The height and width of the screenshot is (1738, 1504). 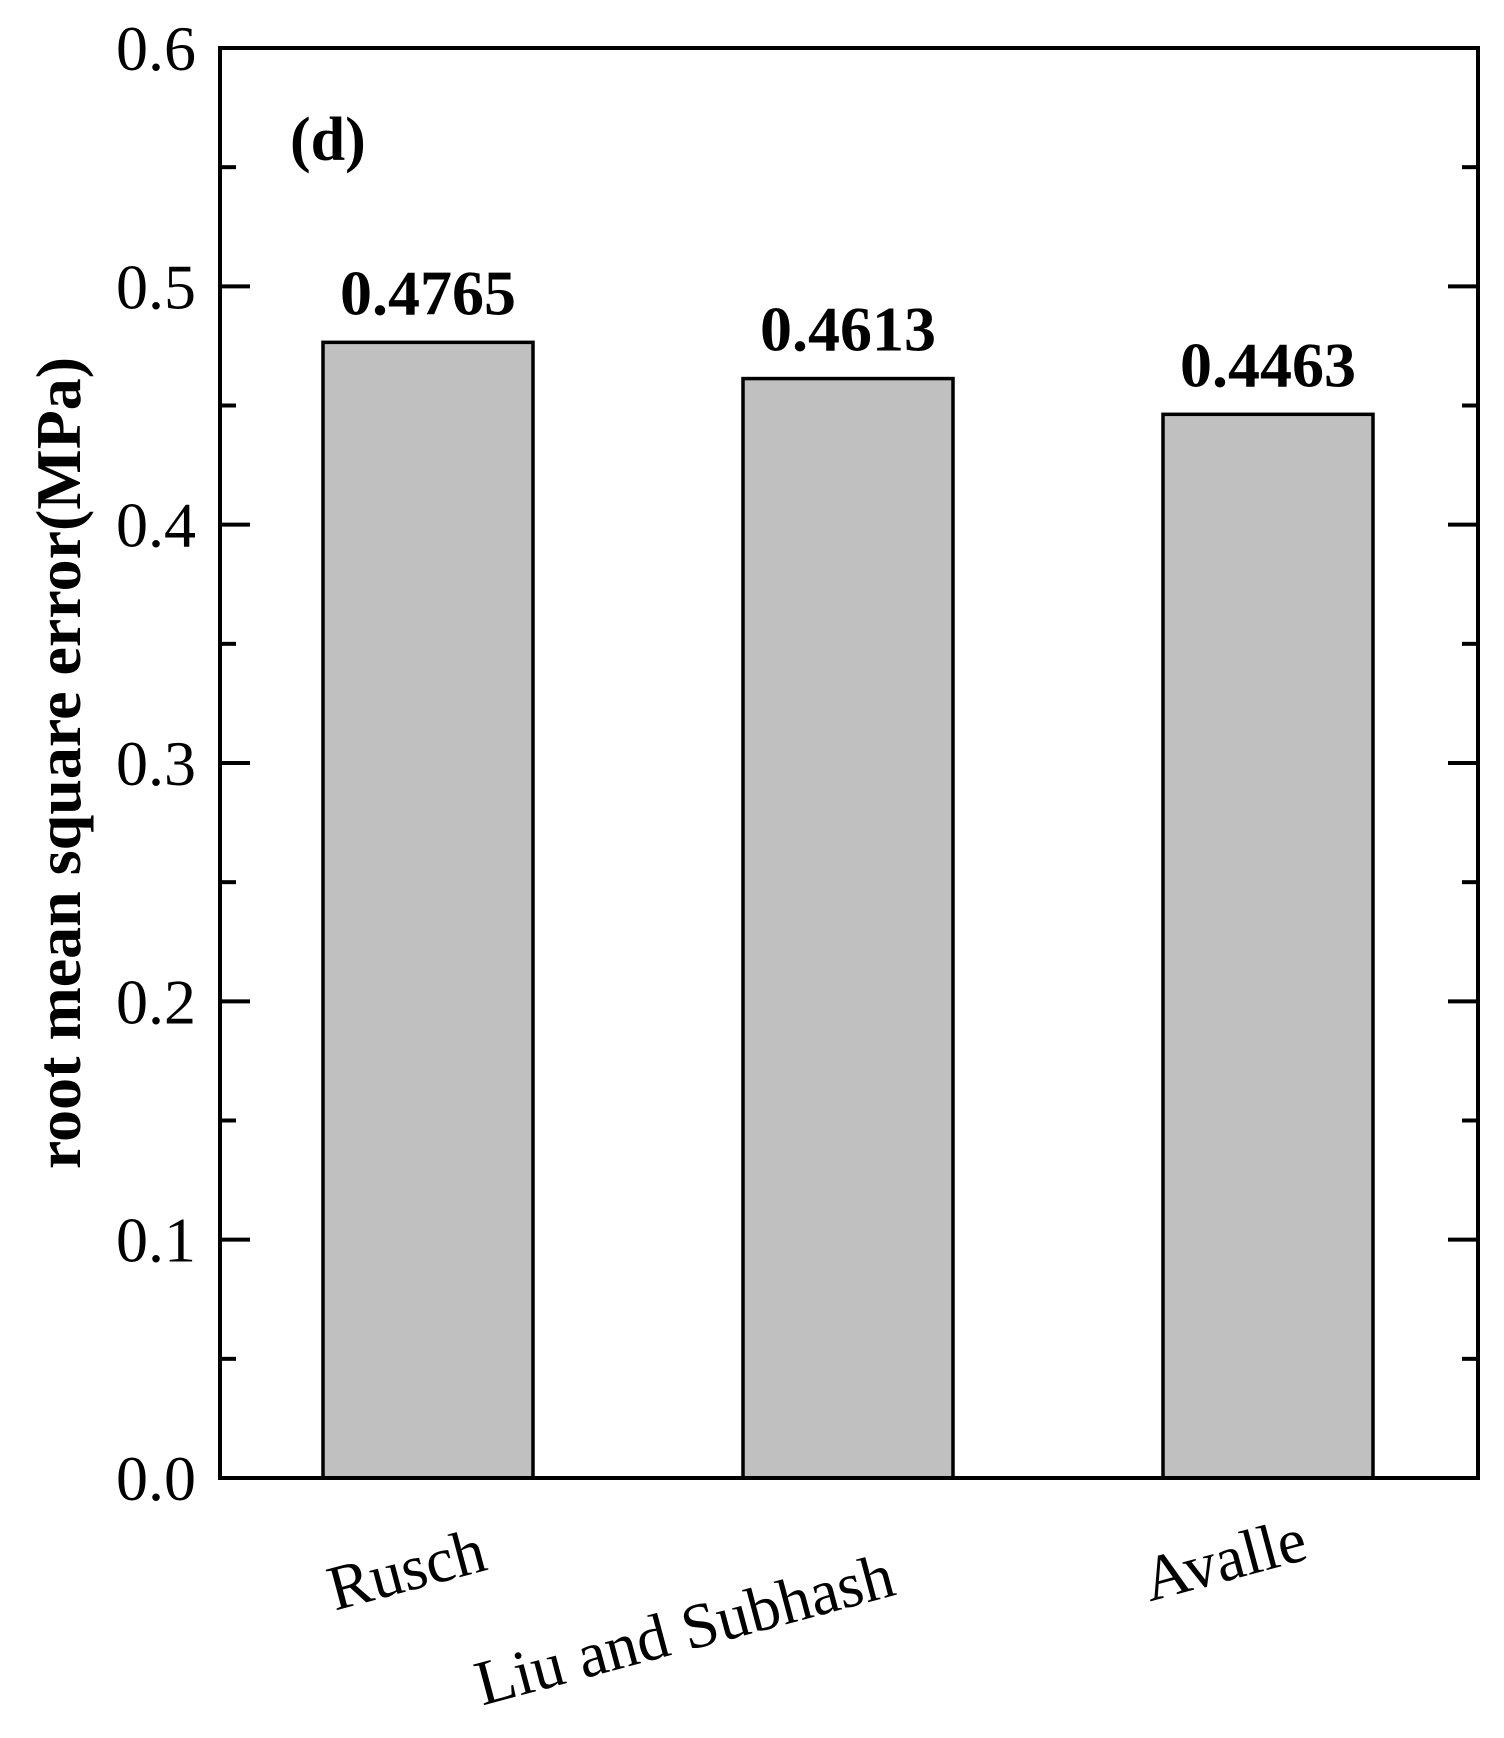 I want to click on y-tick-label: 0.2, so click(x=156, y=1001).